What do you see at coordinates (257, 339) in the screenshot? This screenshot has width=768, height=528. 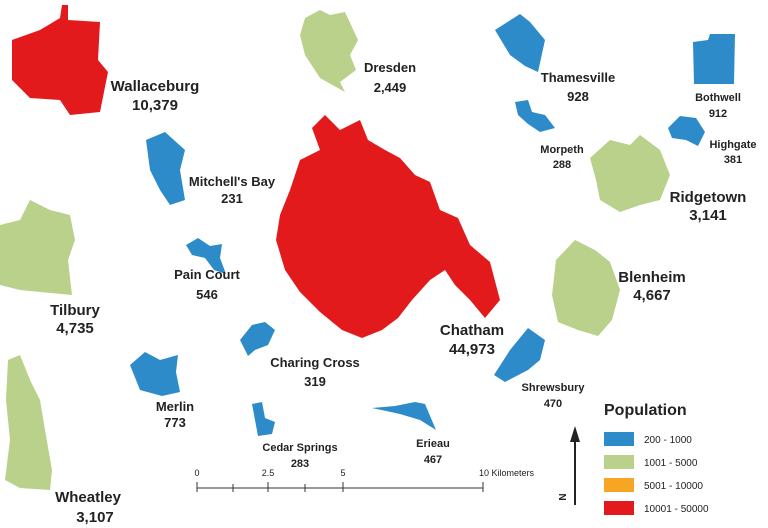 I see `charing-cross-shape` at bounding box center [257, 339].